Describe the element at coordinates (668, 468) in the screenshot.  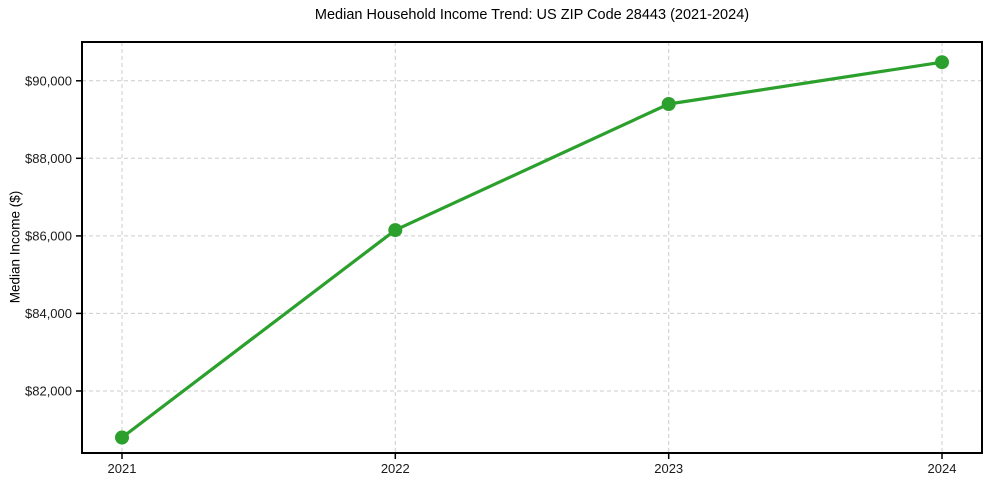
I see `x-tick-label: 2023` at that location.